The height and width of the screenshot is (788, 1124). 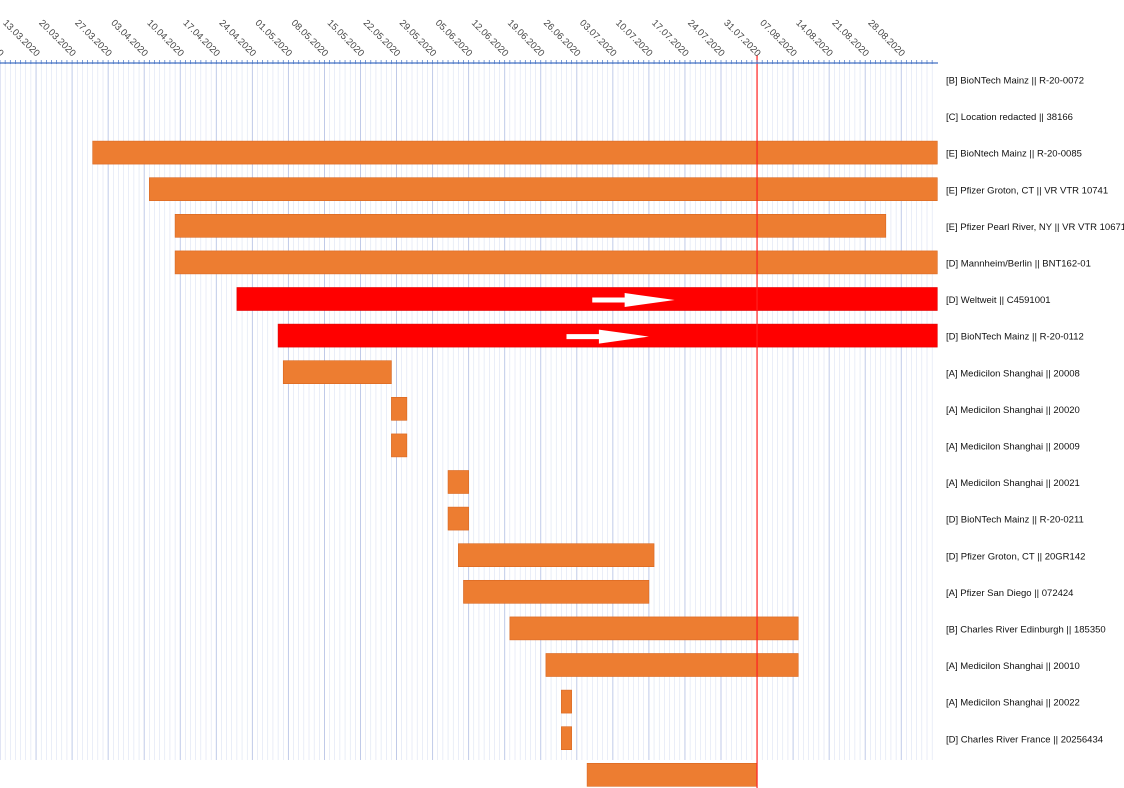 I want to click on row-label: [D] BioNTech Mainz || R-20-0112, so click(x=1015, y=337).